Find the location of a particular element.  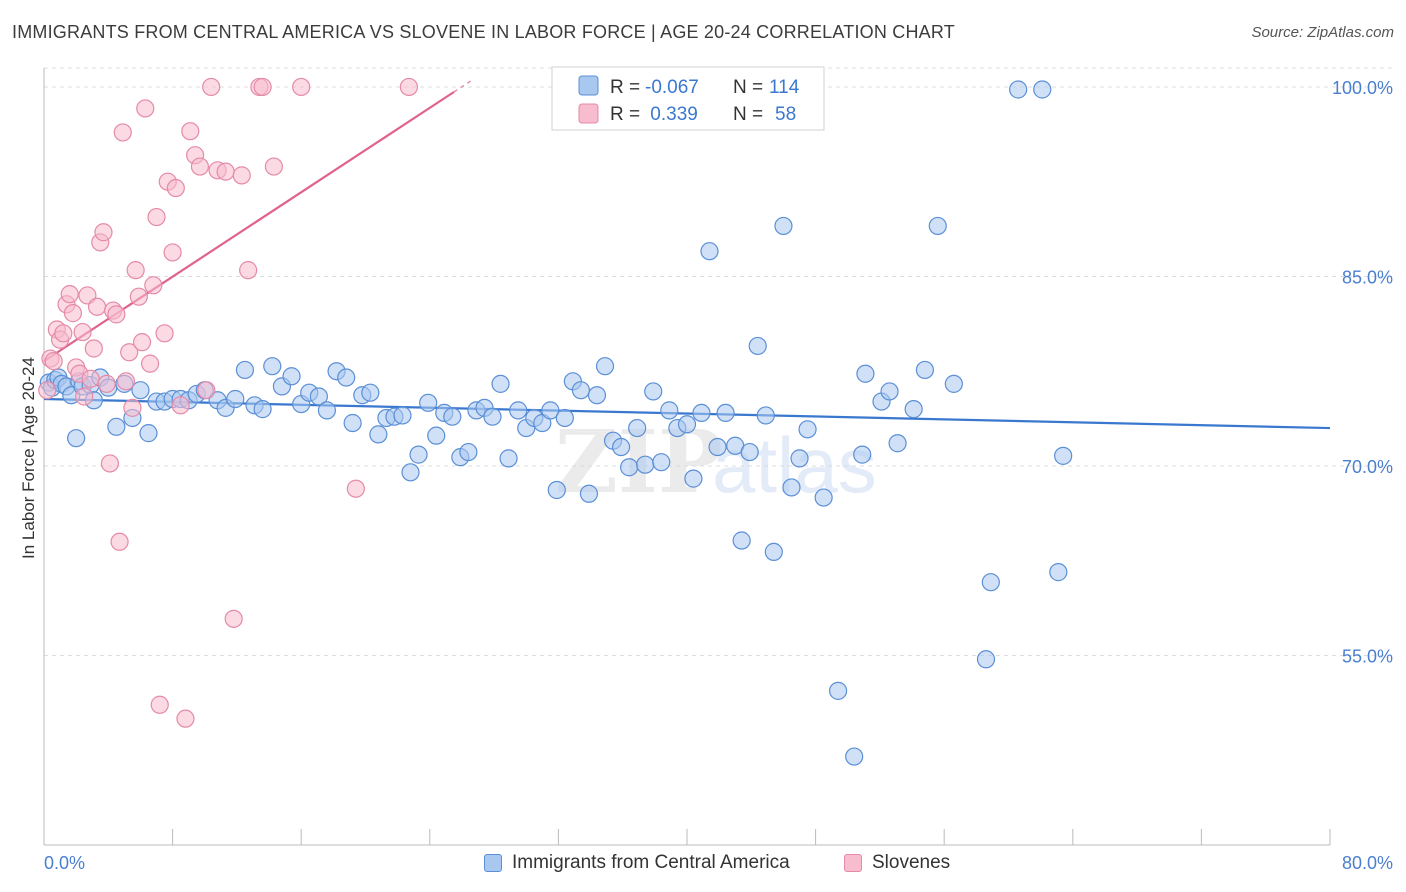

legend-stats: R = -0.067 N = 114 R = 0.339 N = 58 is located at coordinates (688, 98).